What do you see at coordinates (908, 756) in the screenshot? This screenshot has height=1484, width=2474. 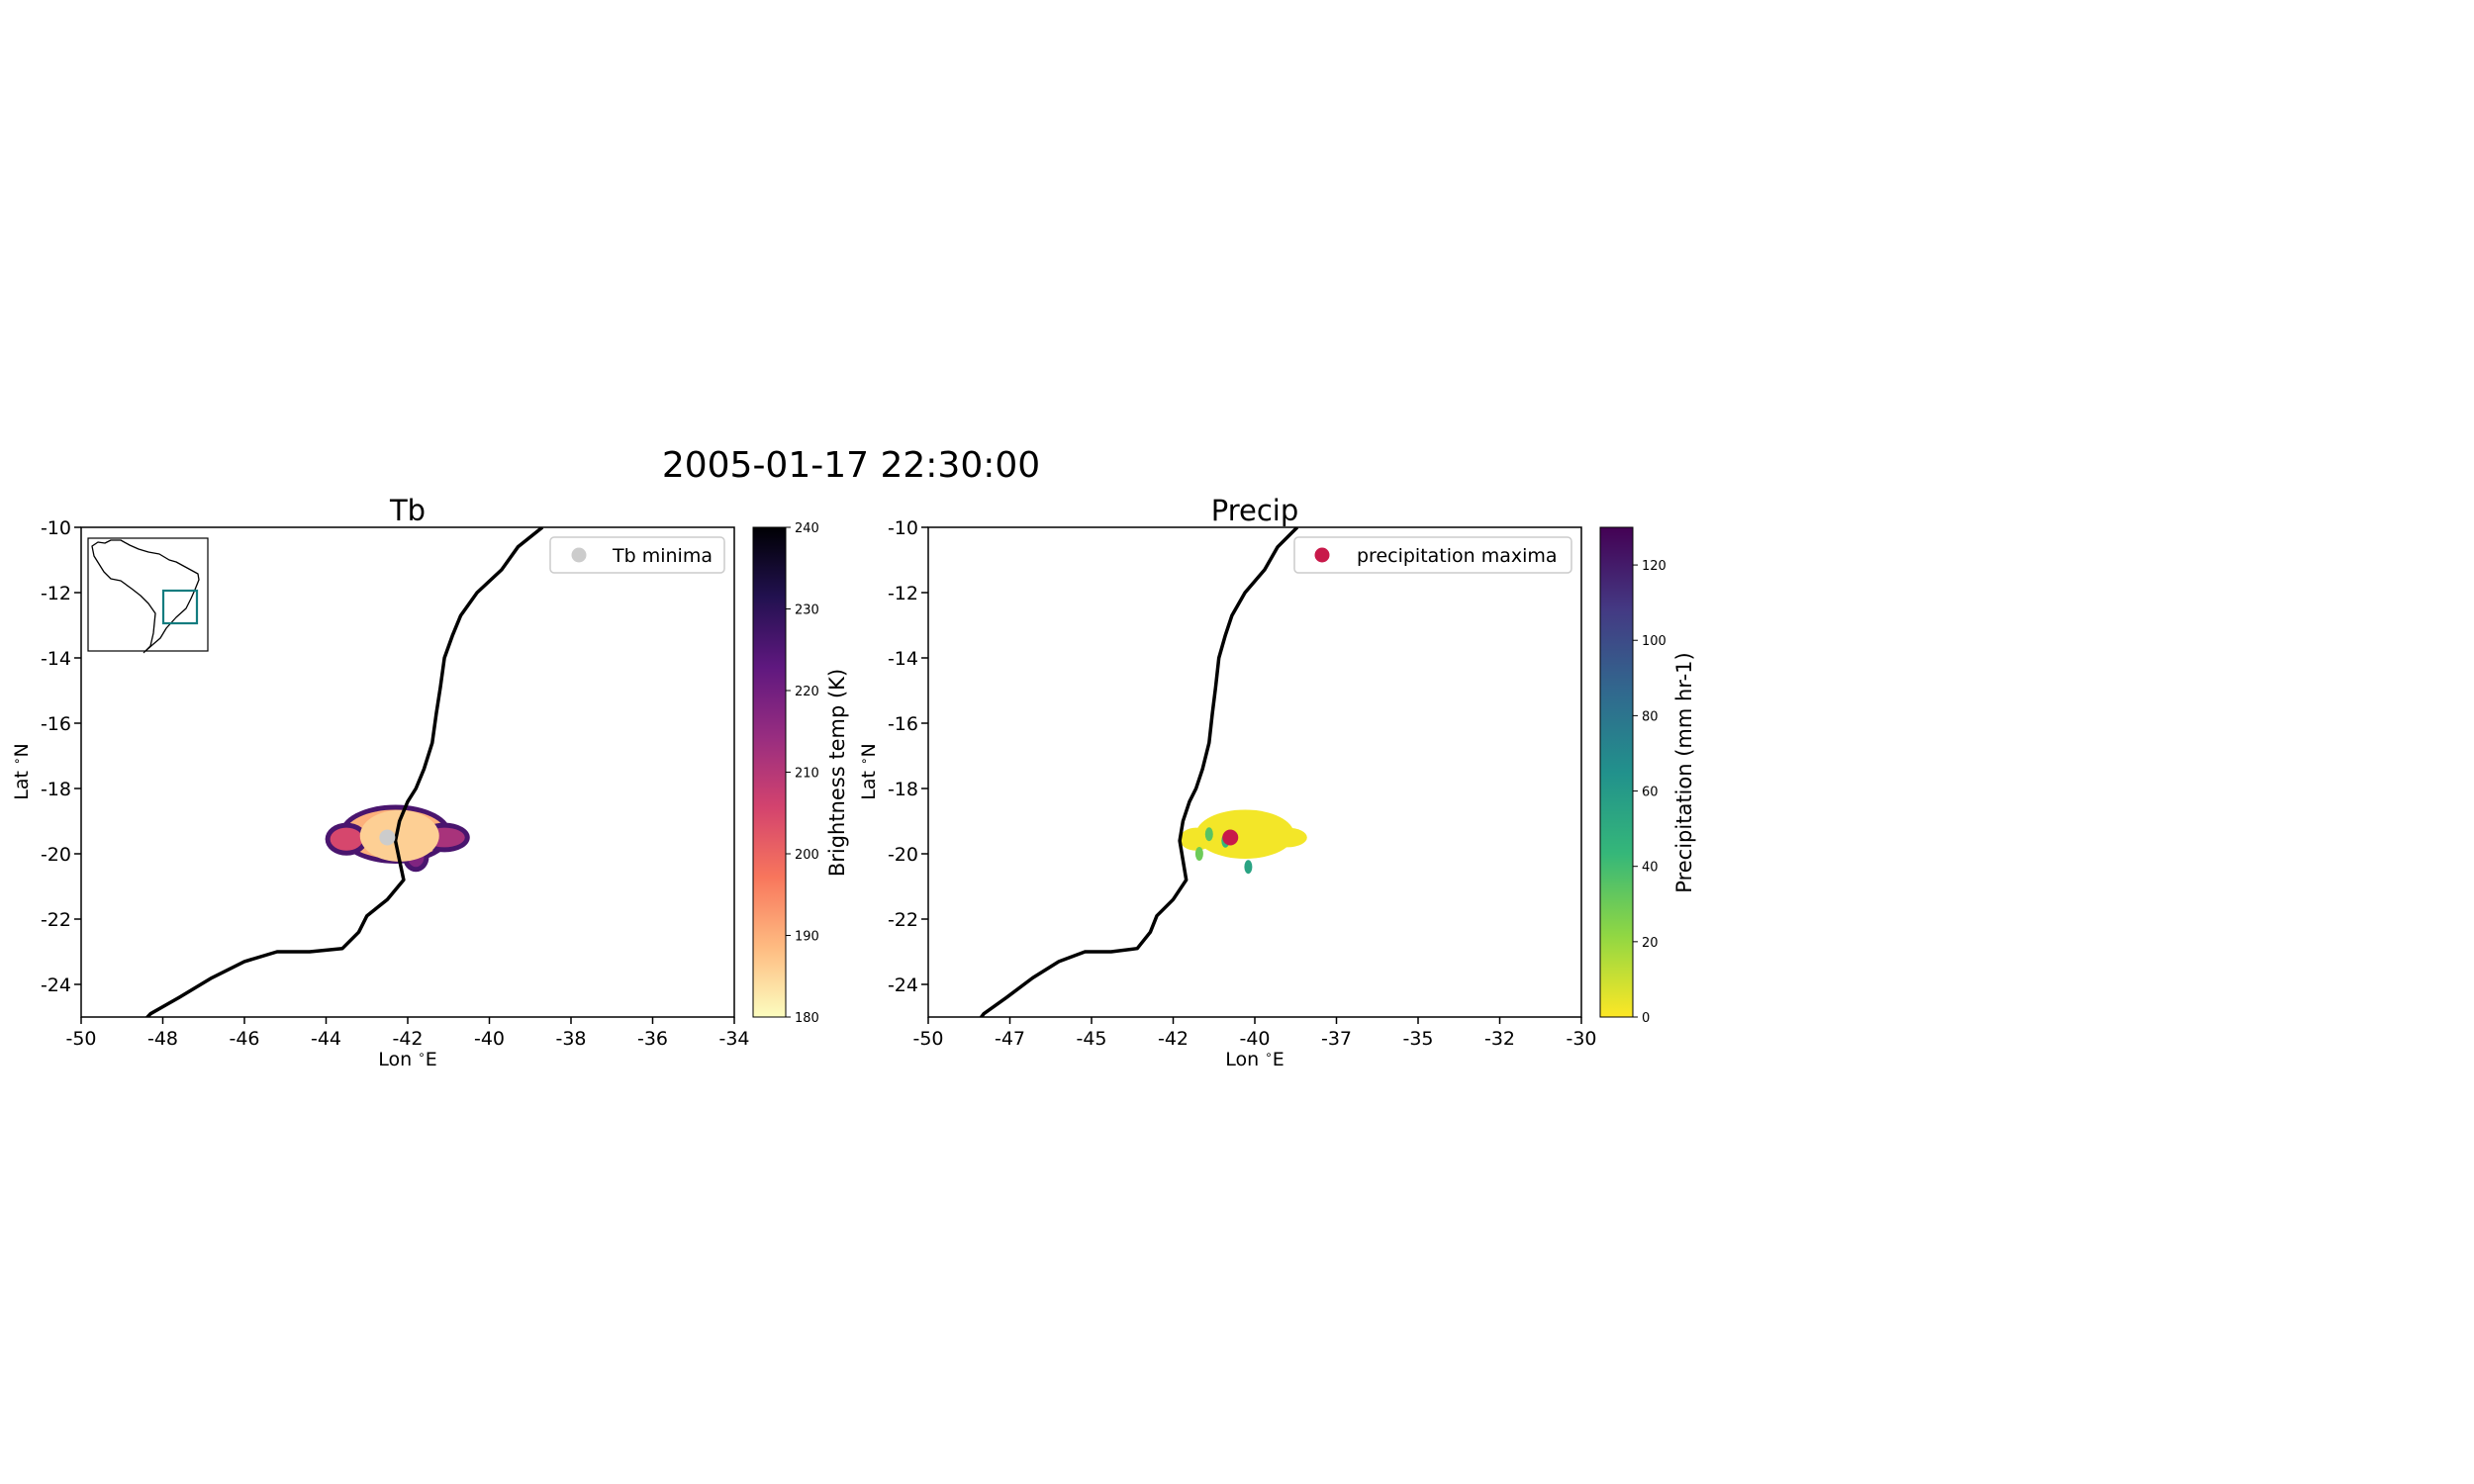 I see `precip-y-ticks: -10 -12 -14 -16 -18 -20 -22 -24` at bounding box center [908, 756].